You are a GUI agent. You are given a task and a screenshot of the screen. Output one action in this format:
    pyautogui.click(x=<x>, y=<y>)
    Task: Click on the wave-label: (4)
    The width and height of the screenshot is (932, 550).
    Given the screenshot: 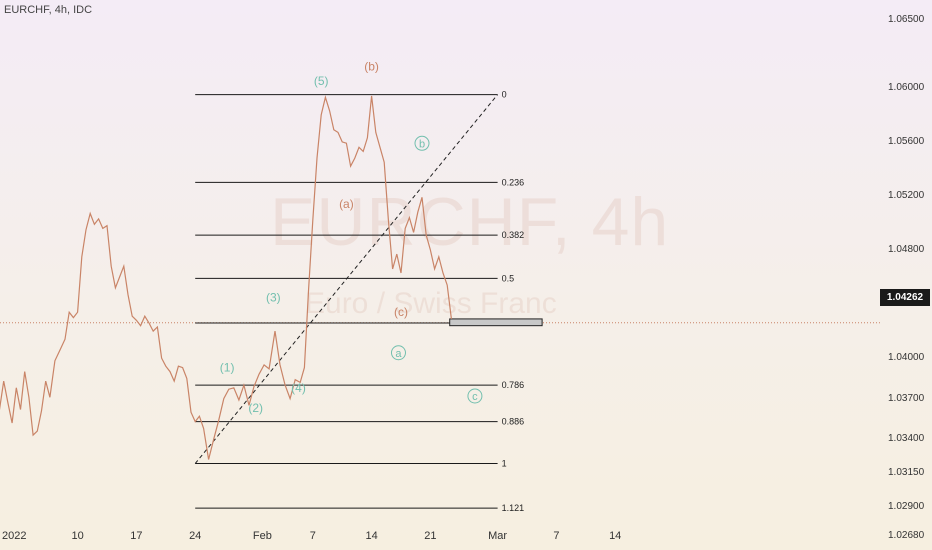 What is the action you would take?
    pyautogui.click(x=298, y=388)
    